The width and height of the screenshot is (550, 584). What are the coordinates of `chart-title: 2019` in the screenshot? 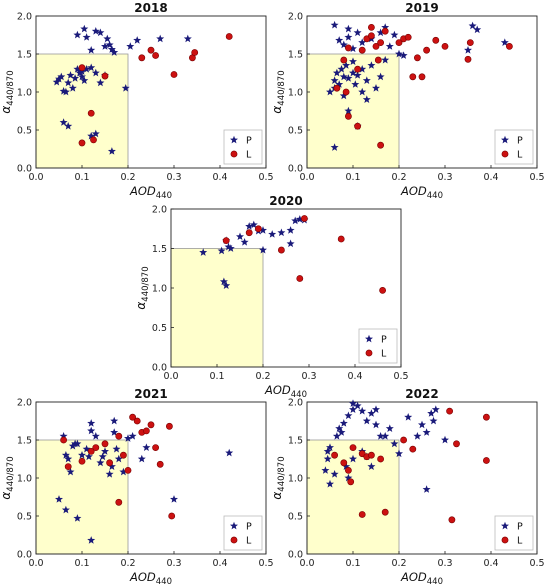 It's located at (421, 8).